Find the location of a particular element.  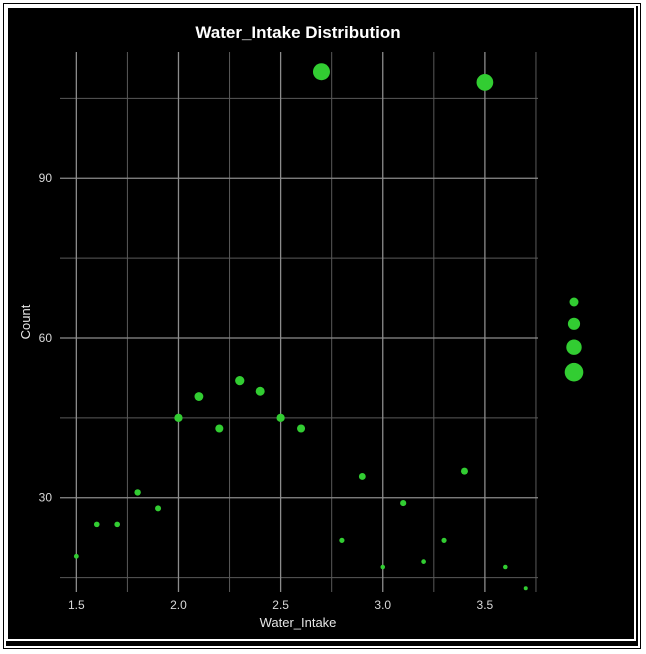

chart-title: Water_Intake Distribution is located at coordinates (297, 32).